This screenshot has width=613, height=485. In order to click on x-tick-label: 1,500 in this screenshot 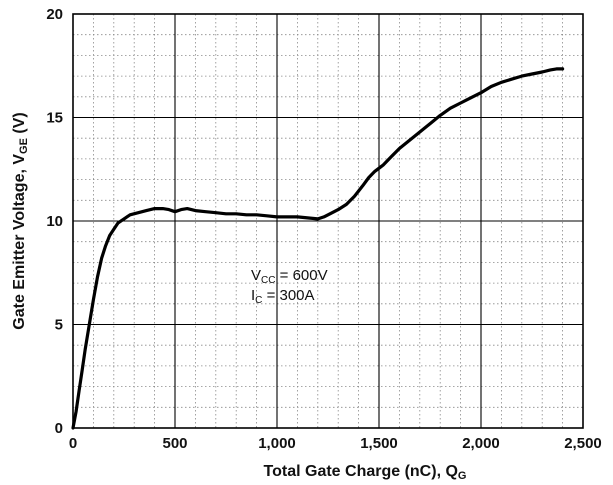, I will do `click(379, 443)`.